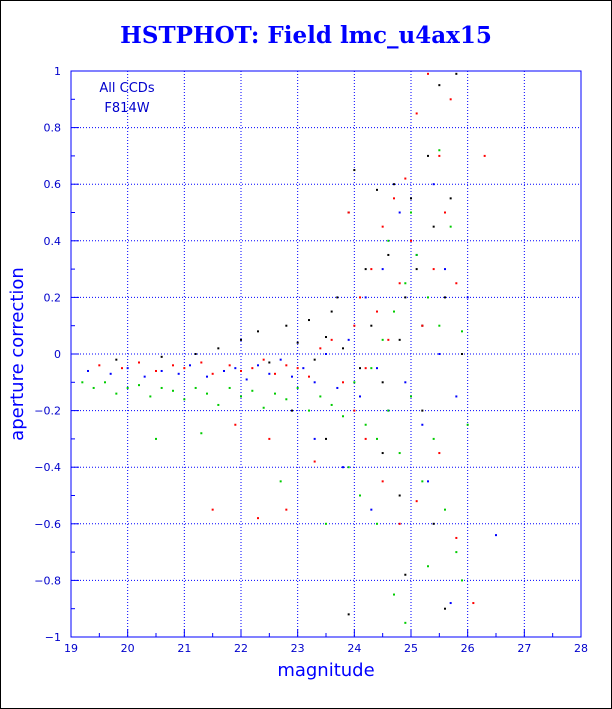 Image resolution: width=612 pixels, height=709 pixels. I want to click on y-tick-label: 0, so click(57, 354).